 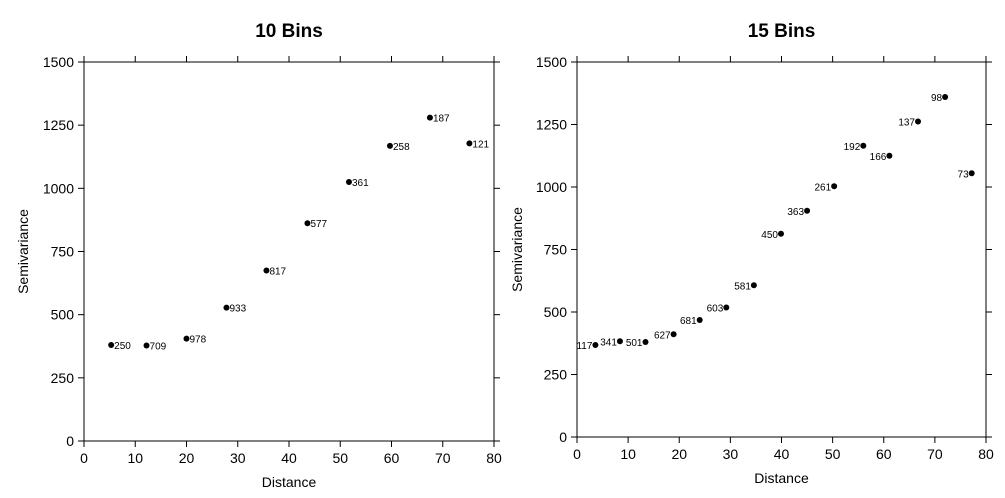 What do you see at coordinates (634, 343) in the screenshot?
I see `data-label: 501` at bounding box center [634, 343].